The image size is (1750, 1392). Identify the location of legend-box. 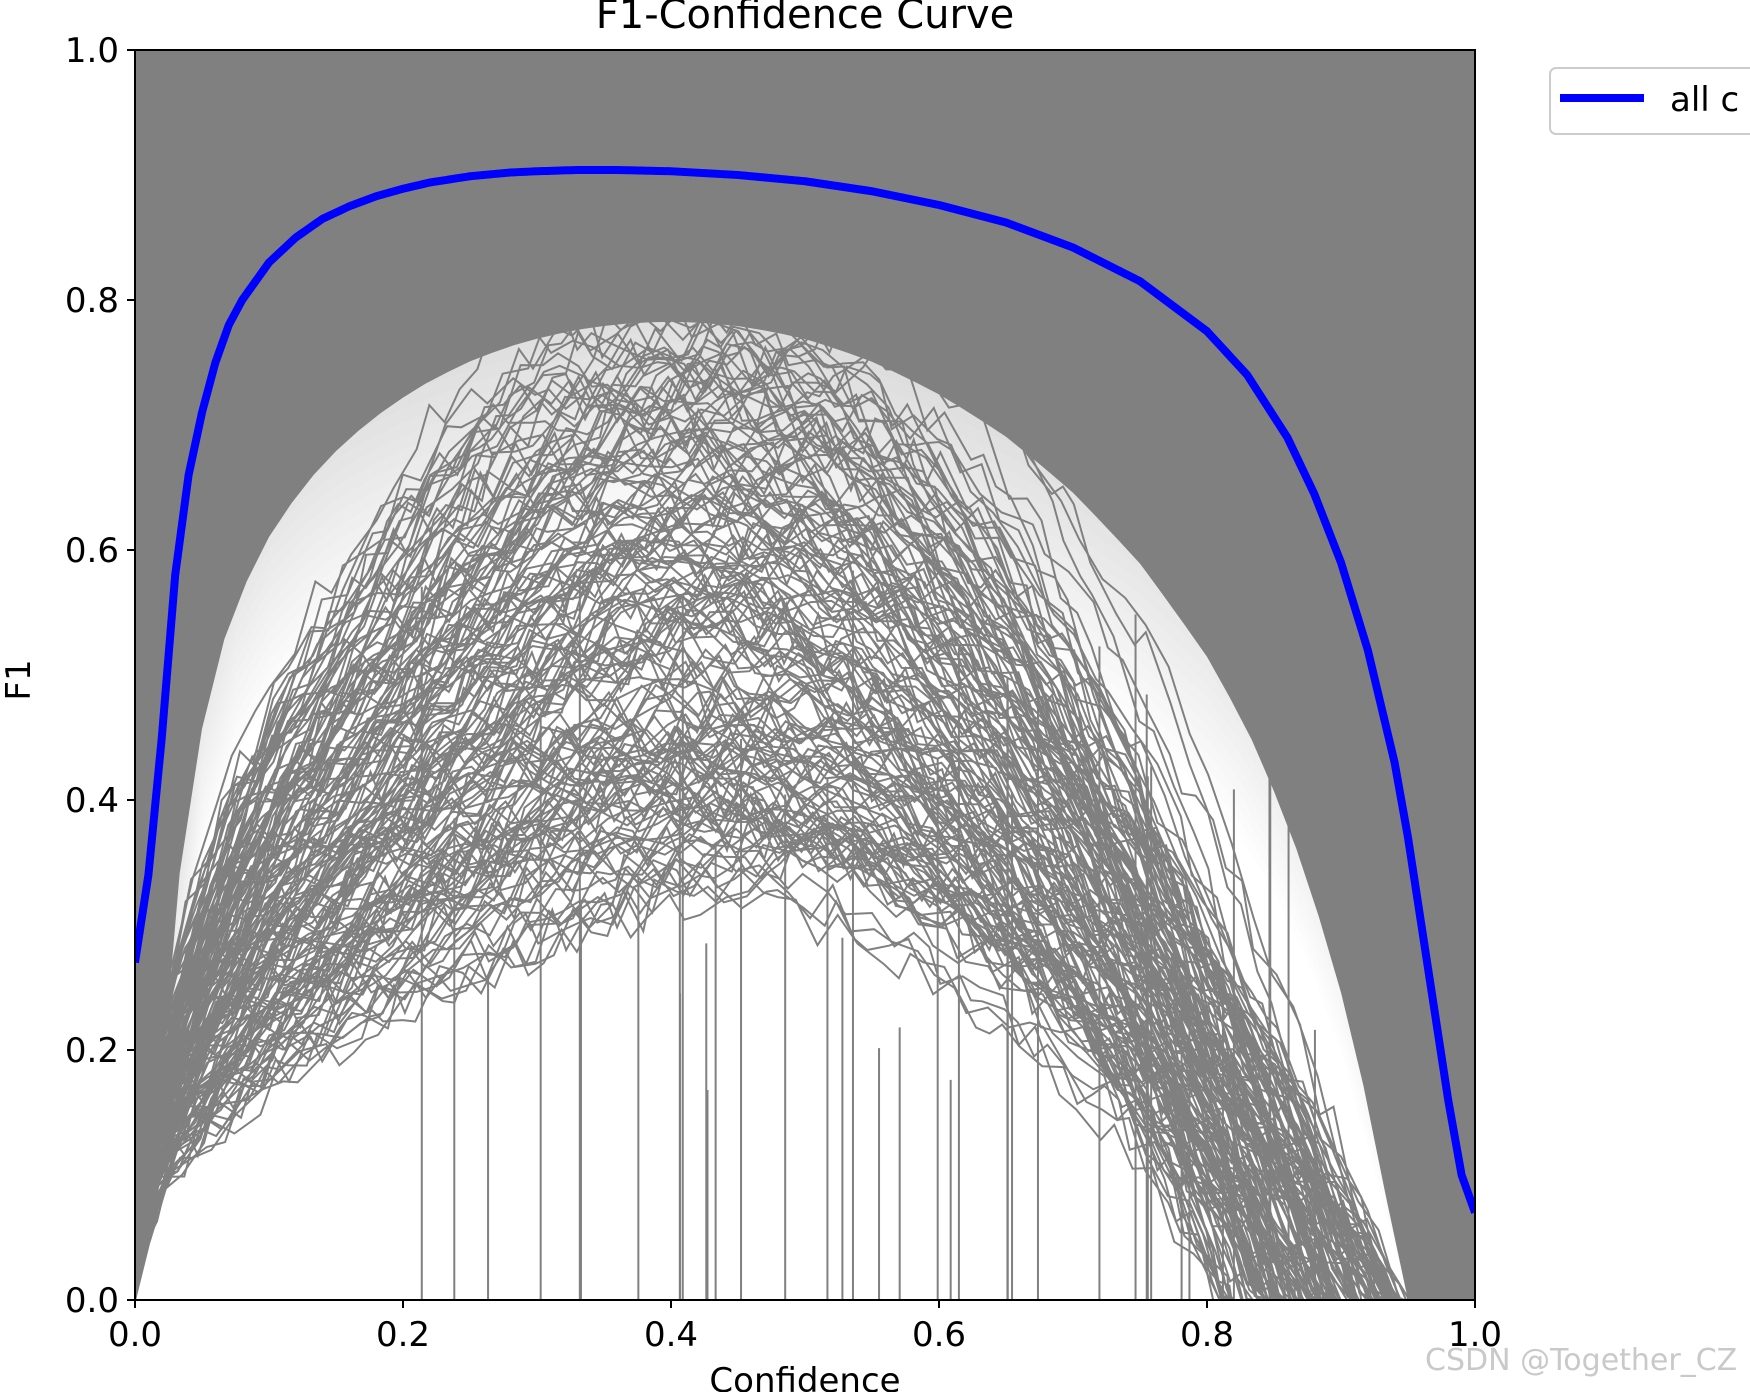
(1649, 101).